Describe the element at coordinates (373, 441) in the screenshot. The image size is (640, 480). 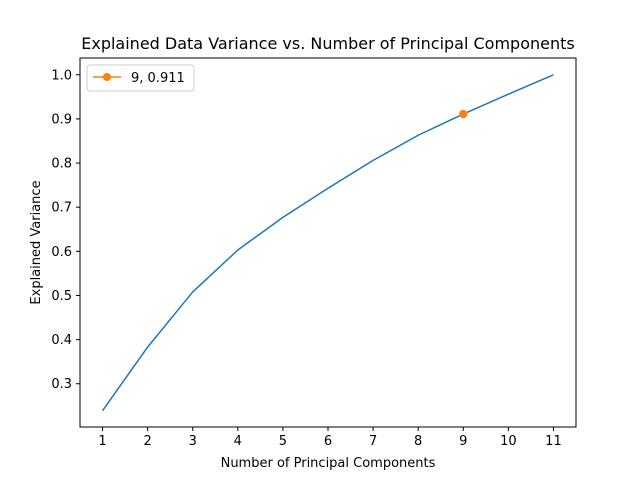
I see `x-tick-label: 7` at that location.